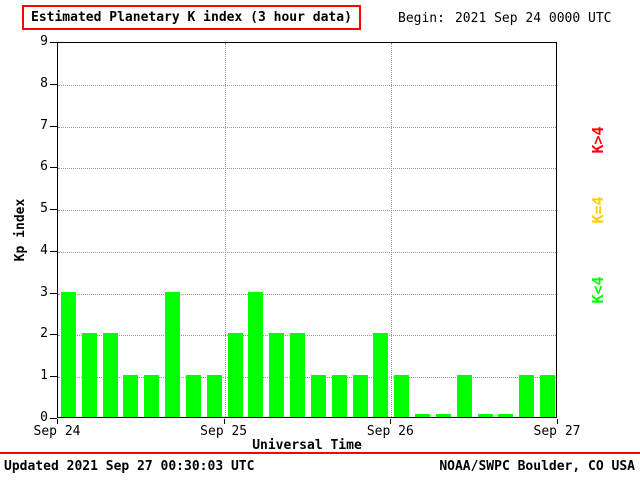  I want to click on begin-label: Begin:, so click(421, 18).